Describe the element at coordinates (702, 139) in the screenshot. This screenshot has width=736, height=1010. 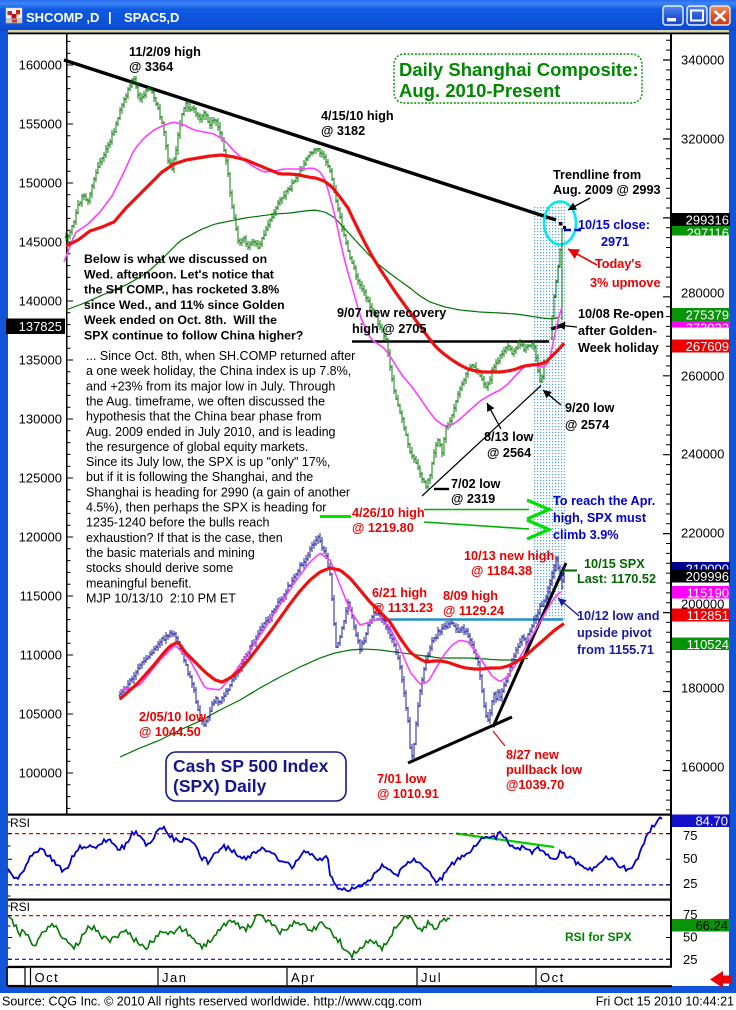
I see `svg-text: 320000` at that location.